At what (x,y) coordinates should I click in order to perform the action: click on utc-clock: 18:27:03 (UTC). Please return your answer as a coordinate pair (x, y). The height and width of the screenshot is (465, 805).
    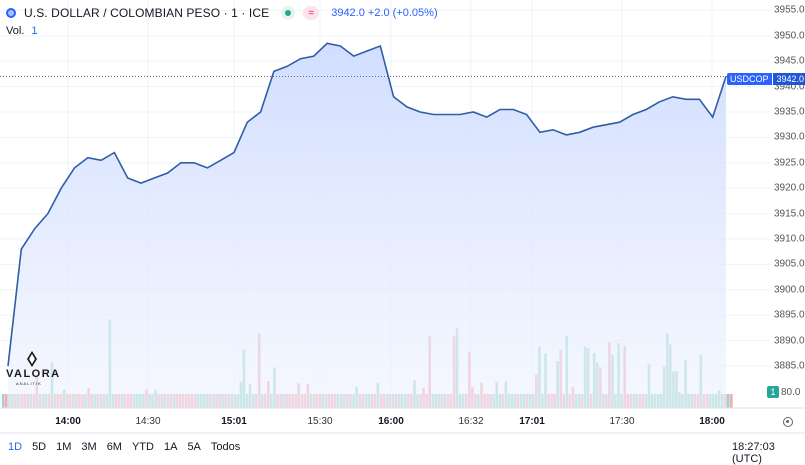
    Looking at the image, I should click on (753, 453).